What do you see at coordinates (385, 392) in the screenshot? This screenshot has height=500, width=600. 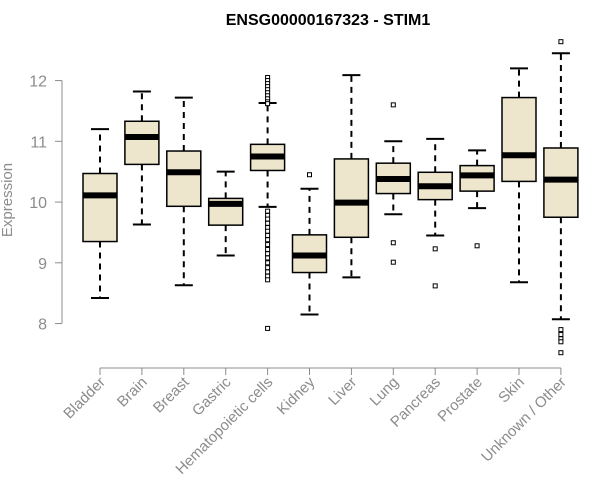 I see `x-tick-label: Lung` at bounding box center [385, 392].